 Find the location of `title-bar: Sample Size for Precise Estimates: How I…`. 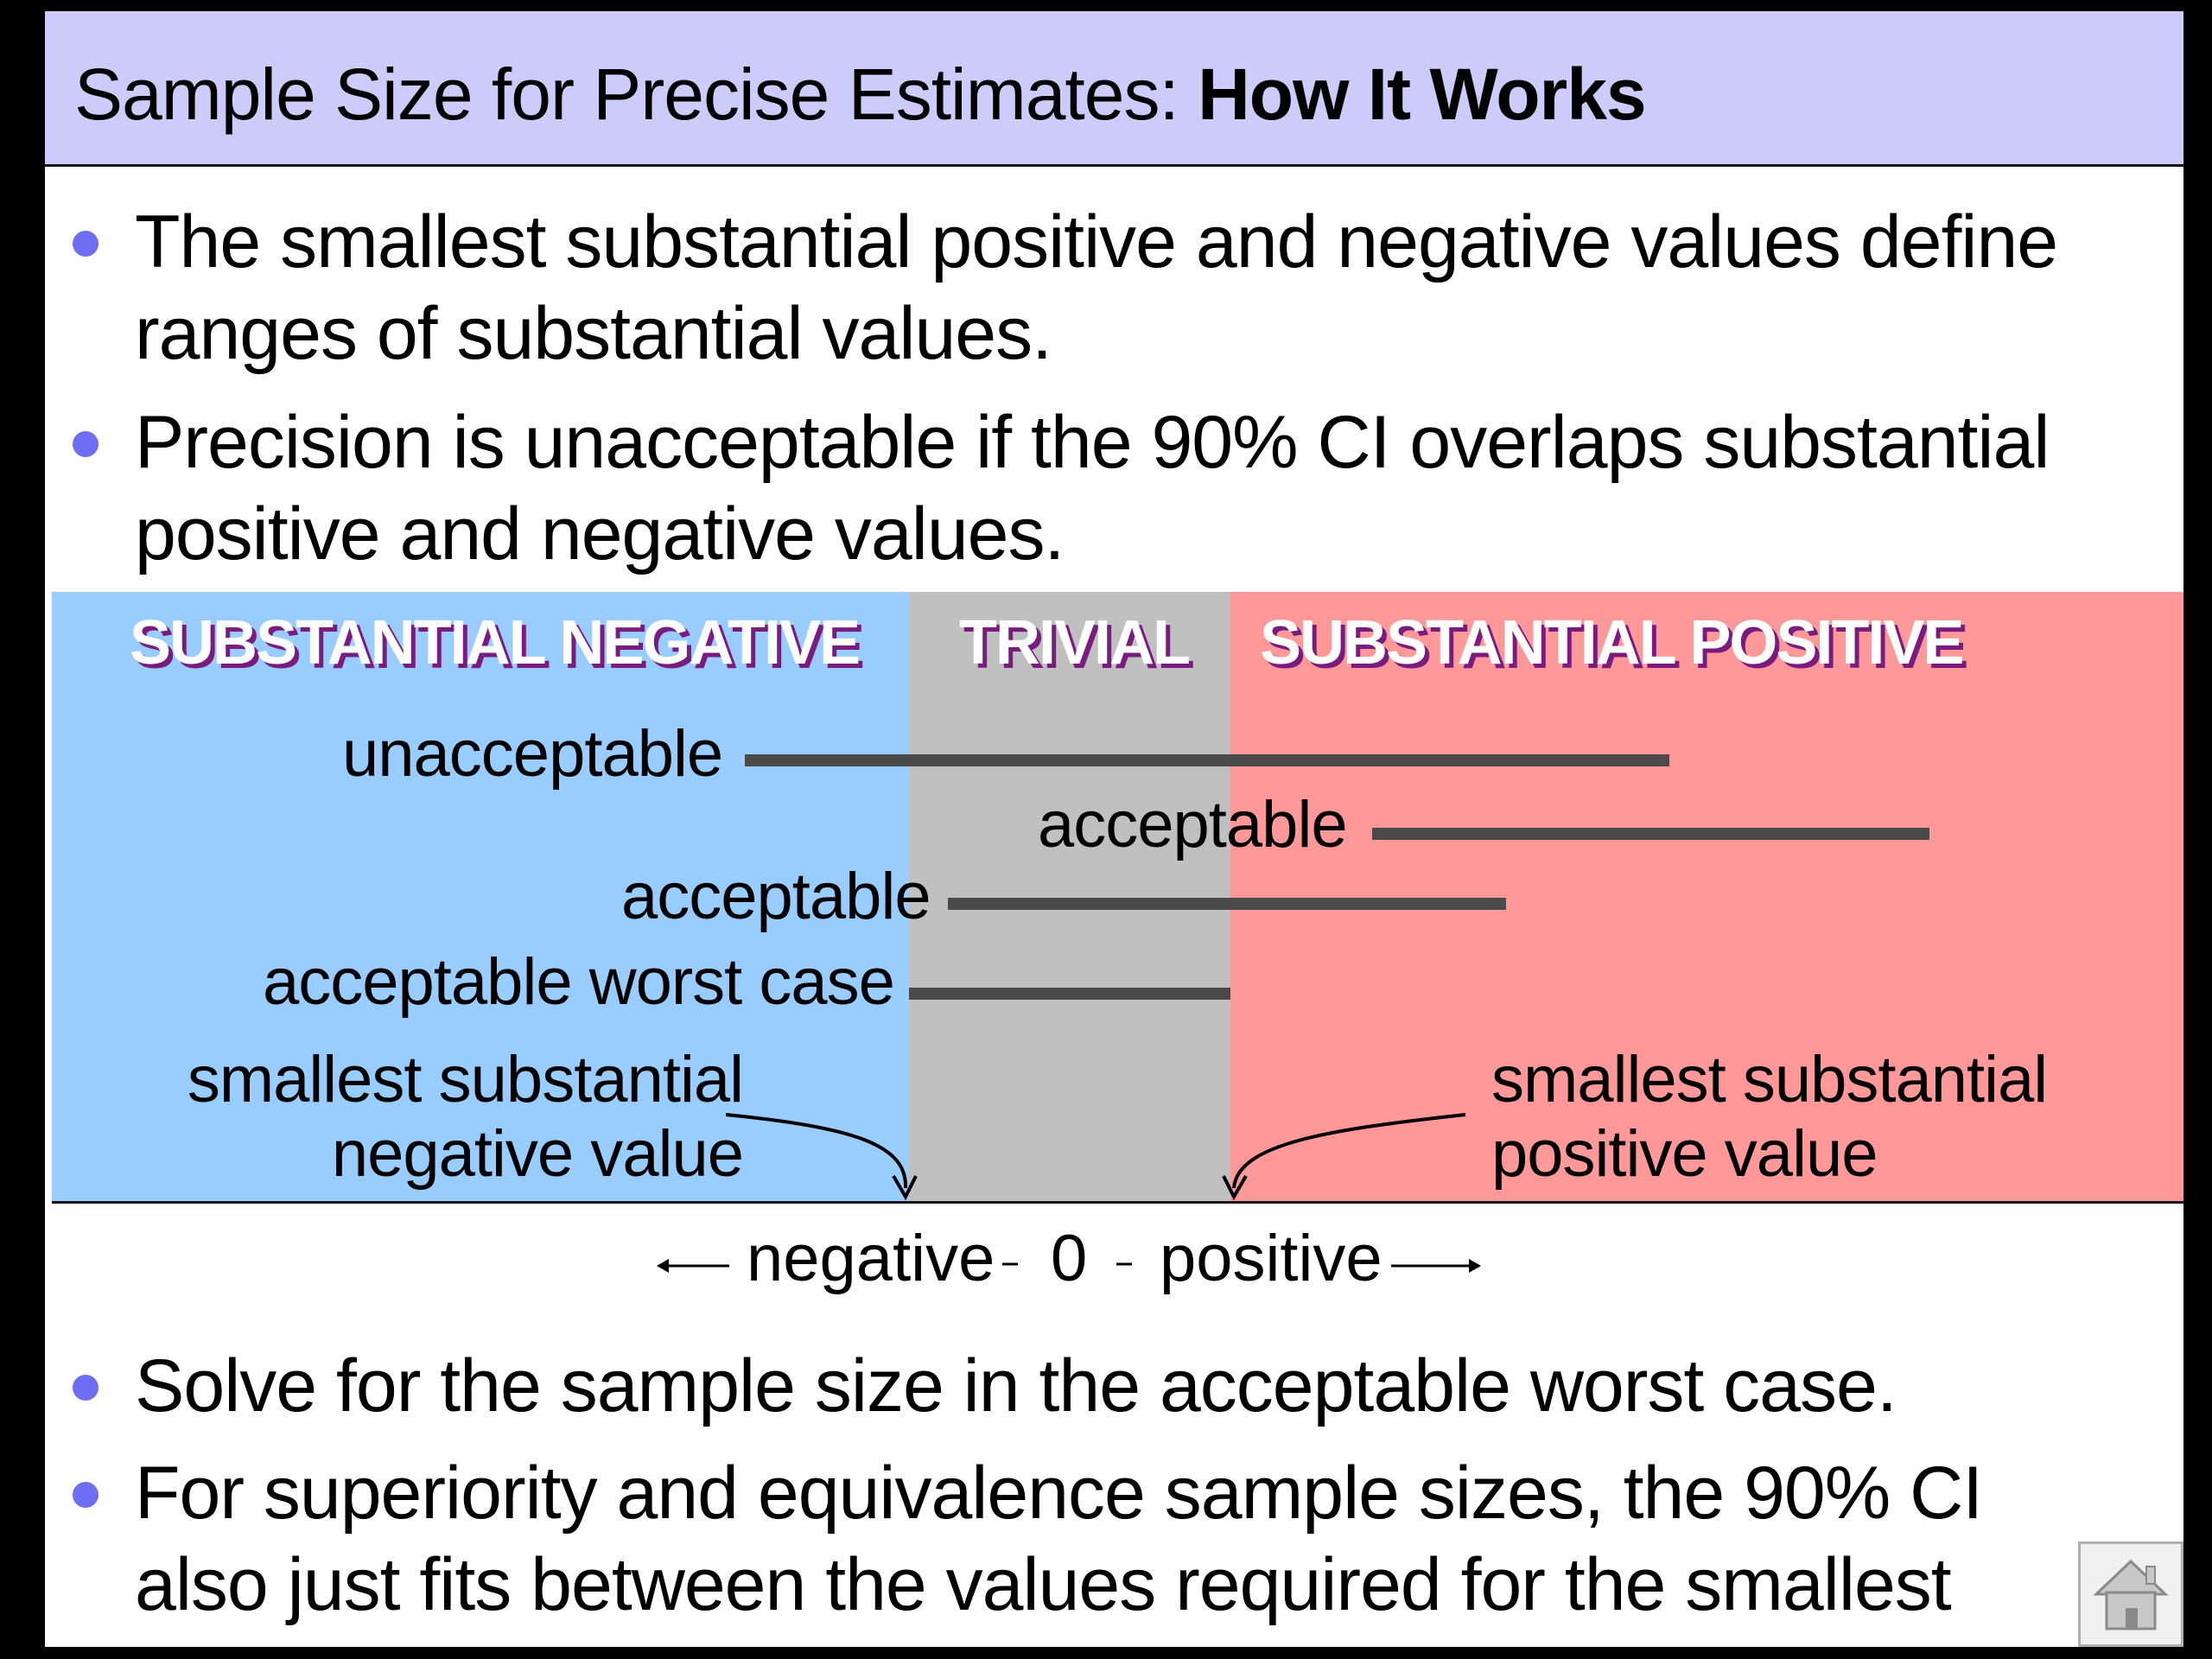

title-bar: Sample Size for Precise Estimates: How I… is located at coordinates (1114, 89).